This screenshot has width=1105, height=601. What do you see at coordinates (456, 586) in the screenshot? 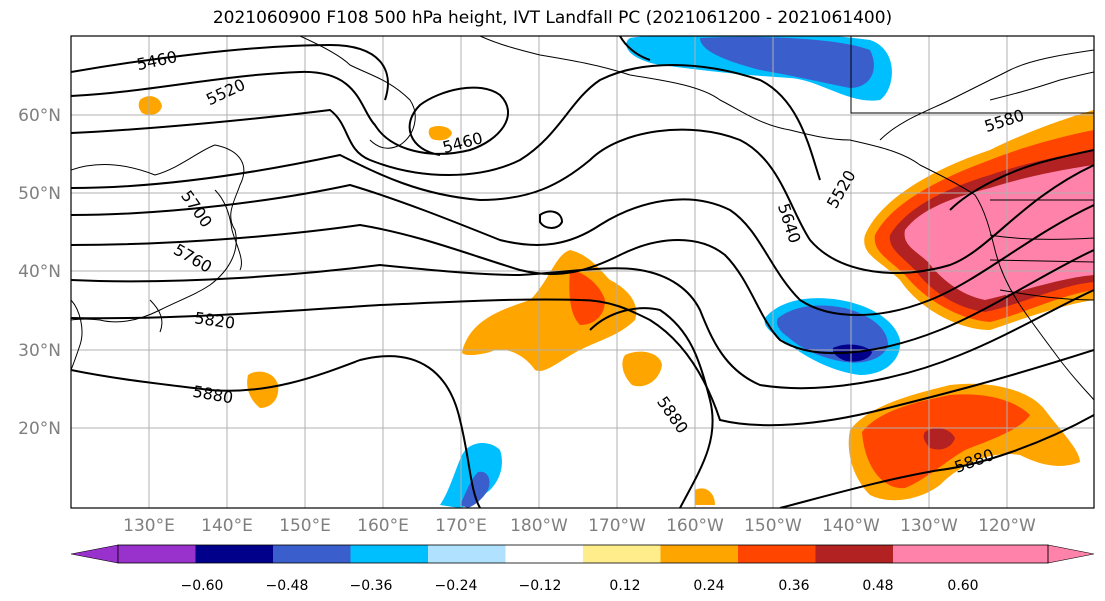
I see `colorbar-tick-label: −0.24` at bounding box center [456, 586].